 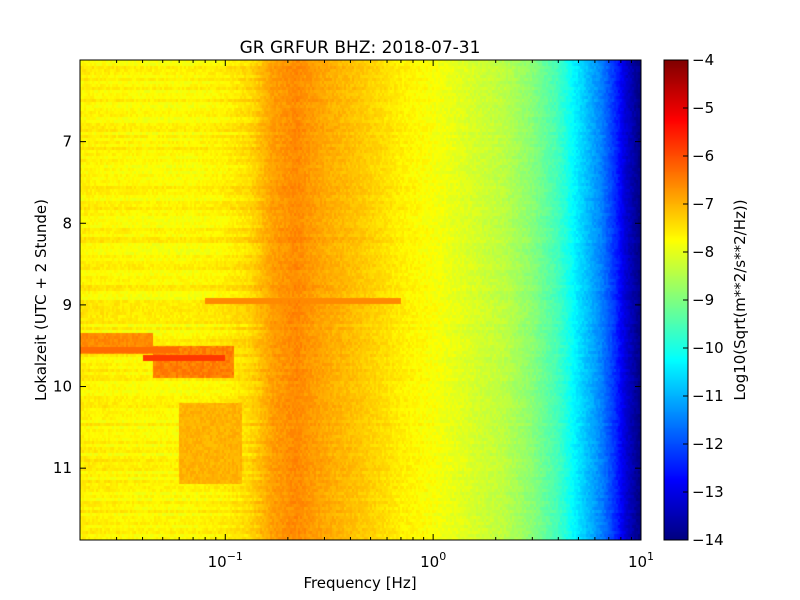 I want to click on colorbar-tick-label: −14, so click(x=708, y=540).